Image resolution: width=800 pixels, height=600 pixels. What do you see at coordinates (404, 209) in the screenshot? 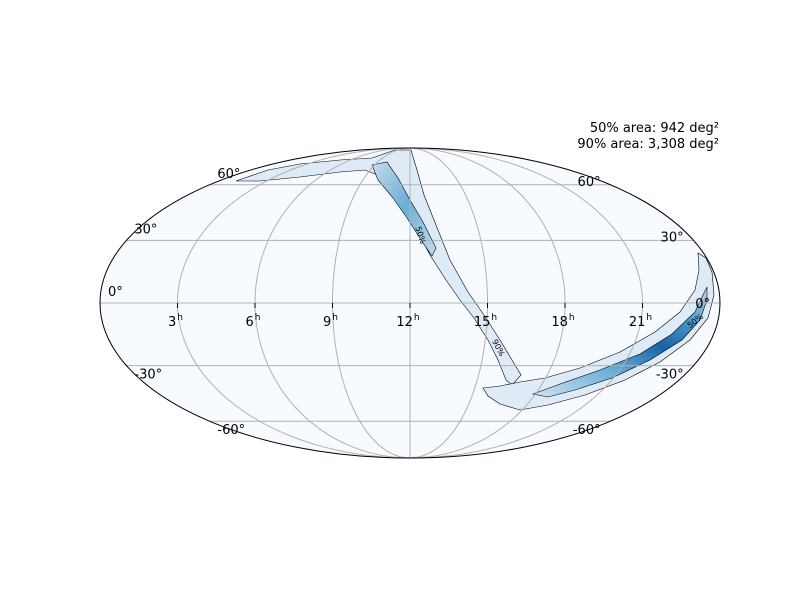
I see `north-50-fill` at bounding box center [404, 209].